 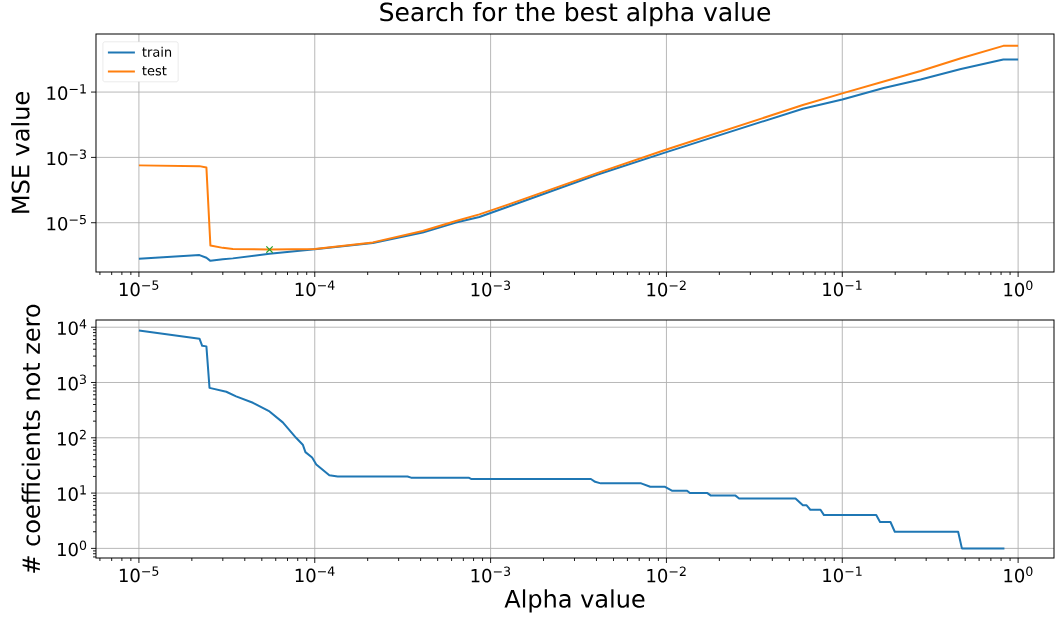 What do you see at coordinates (72, 327) in the screenshot?
I see `y-tick-label: 10$^{4}$` at bounding box center [72, 327].